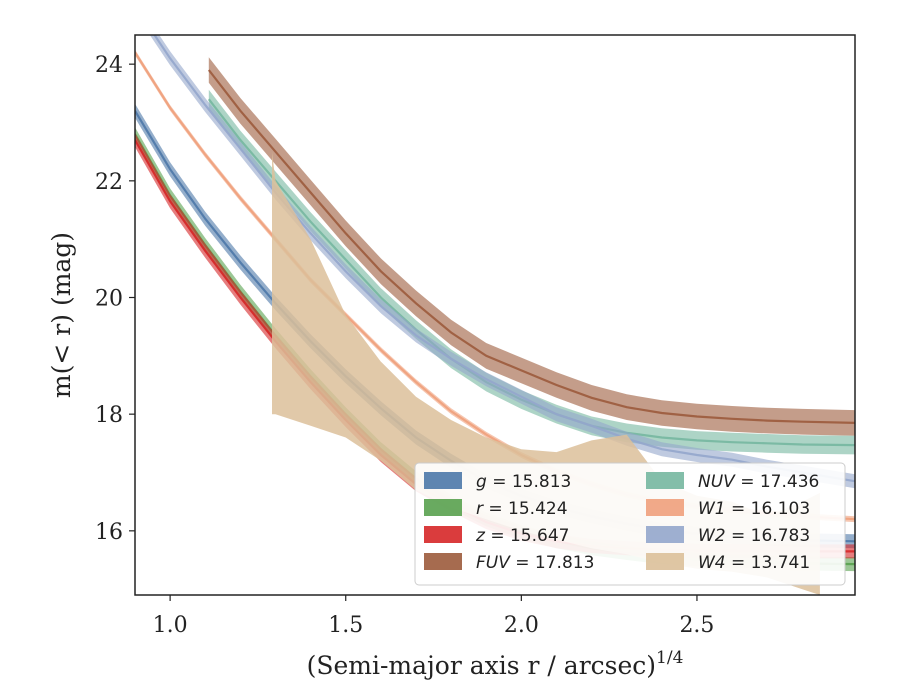  I want to click on legend-label-fuv: FUV = 17.813, so click(535, 563).